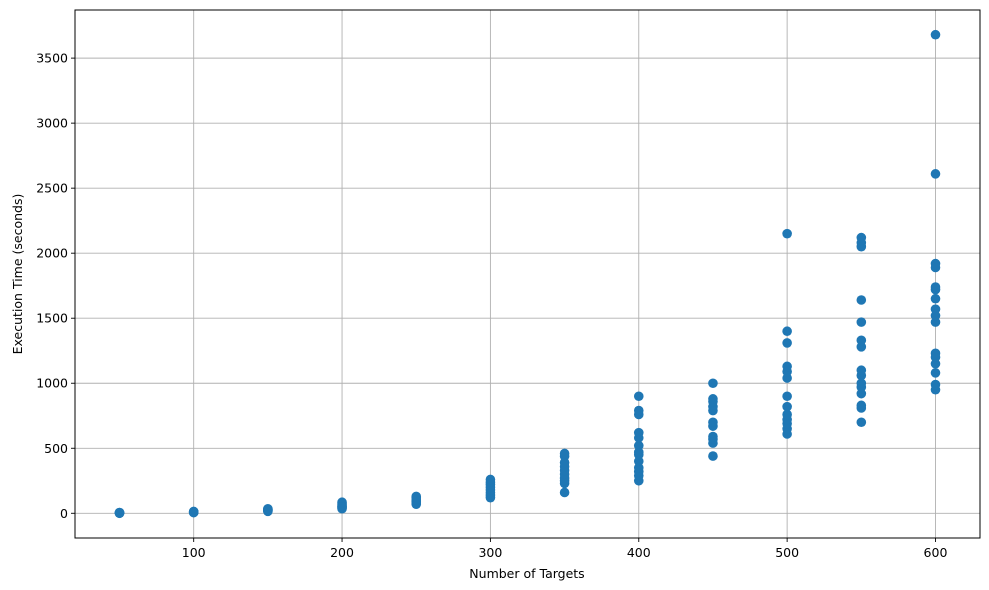 This screenshot has height=590, width=989. What do you see at coordinates (342, 552) in the screenshot?
I see `x-tick-label: 200` at bounding box center [342, 552].